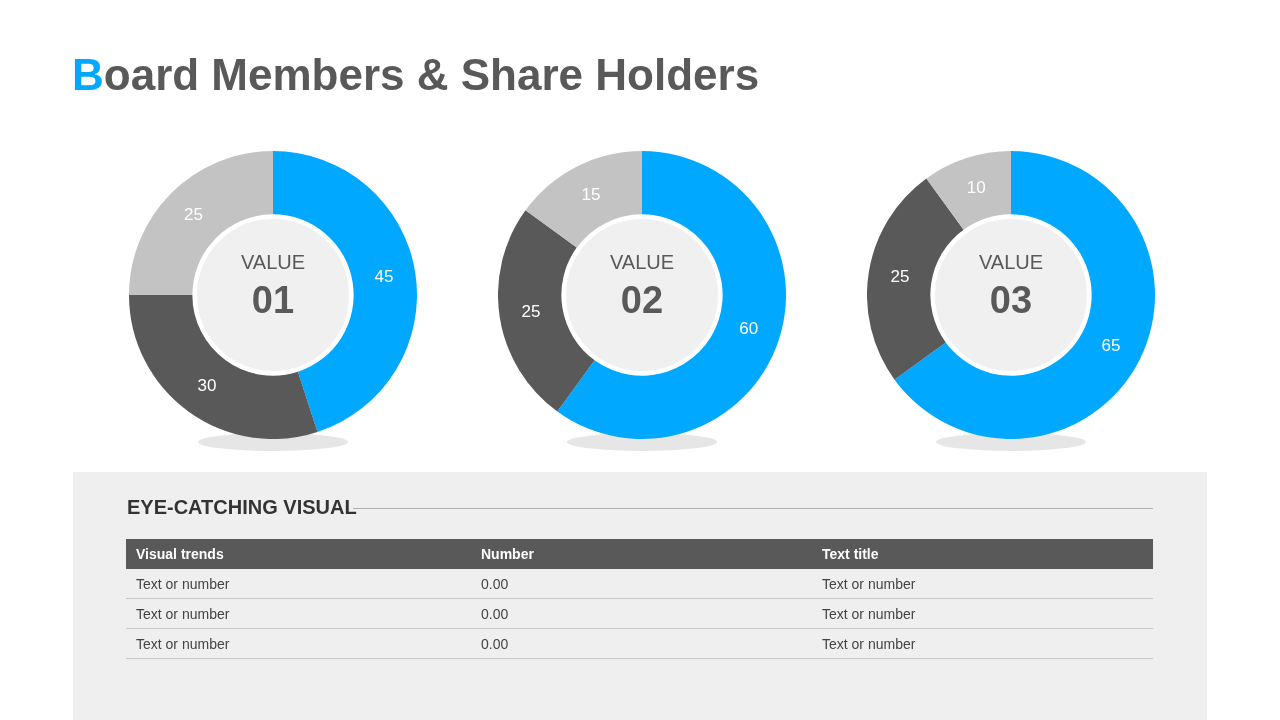  What do you see at coordinates (207, 385) in the screenshot?
I see `data-label: 30` at bounding box center [207, 385].